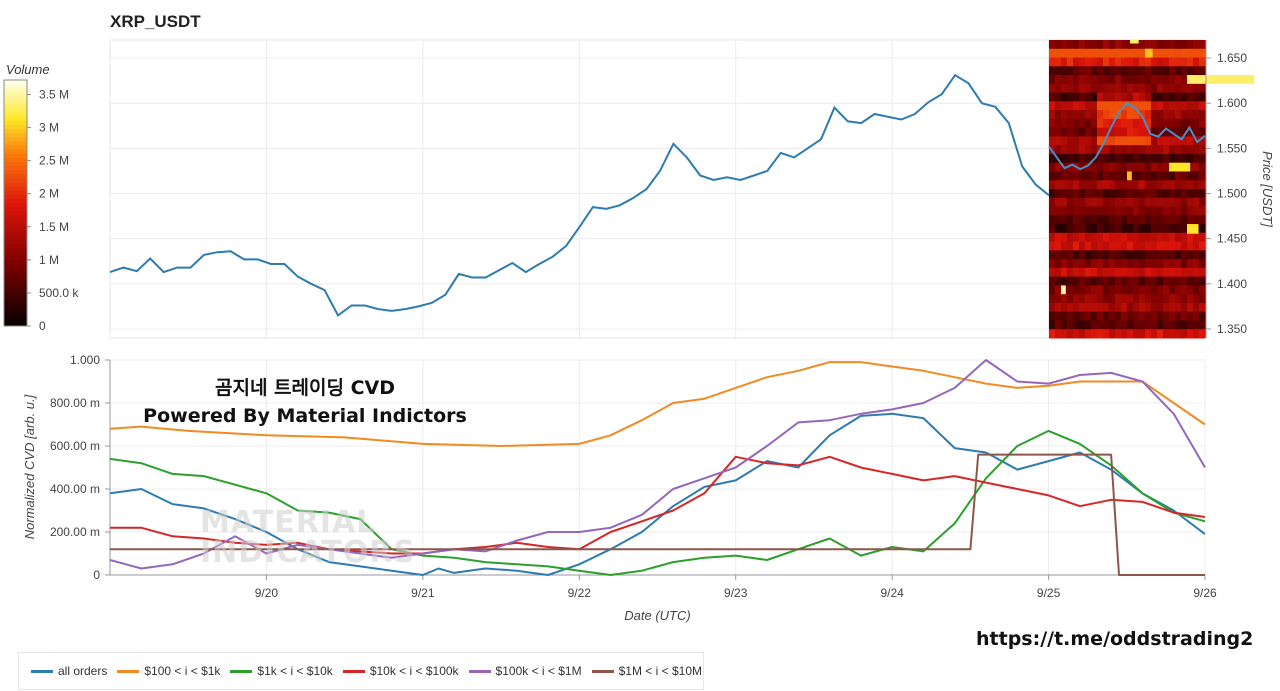 The image size is (1280, 691). What do you see at coordinates (168, 671) in the screenshot?
I see `legend-item: $100 < i < $1k` at bounding box center [168, 671].